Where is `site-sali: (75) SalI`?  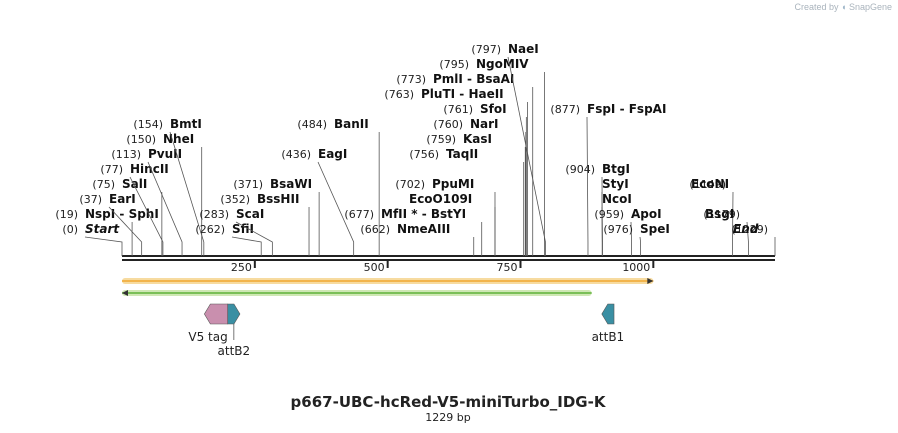
site-sali: (75) SalI is located at coordinates (127, 216).